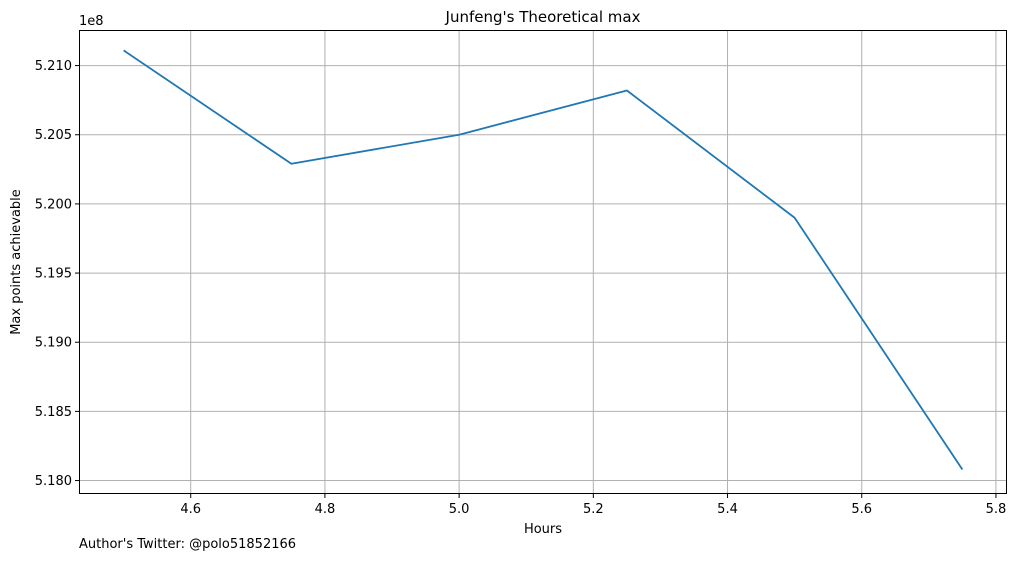 The width and height of the screenshot is (1021, 562). I want to click on y-tick-label: 5.195, so click(53, 274).